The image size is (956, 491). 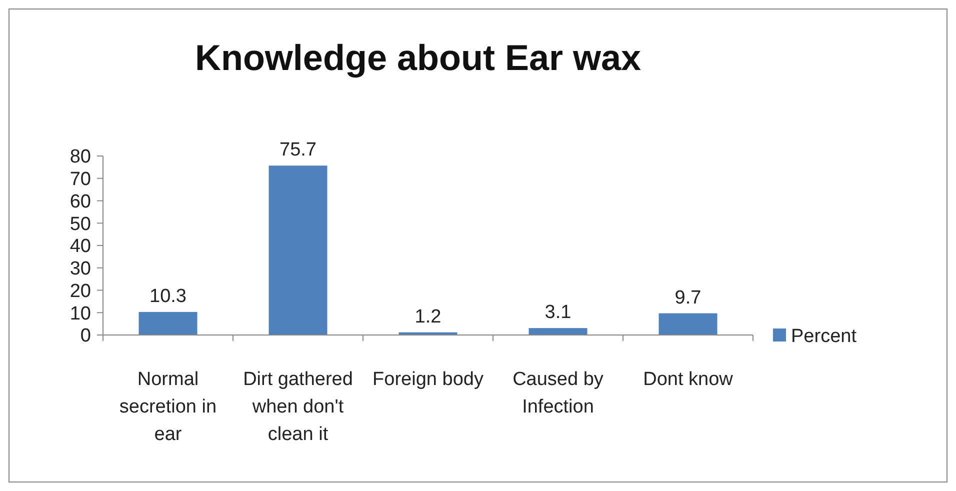 I want to click on y-tick-label: 50, so click(x=80, y=224).